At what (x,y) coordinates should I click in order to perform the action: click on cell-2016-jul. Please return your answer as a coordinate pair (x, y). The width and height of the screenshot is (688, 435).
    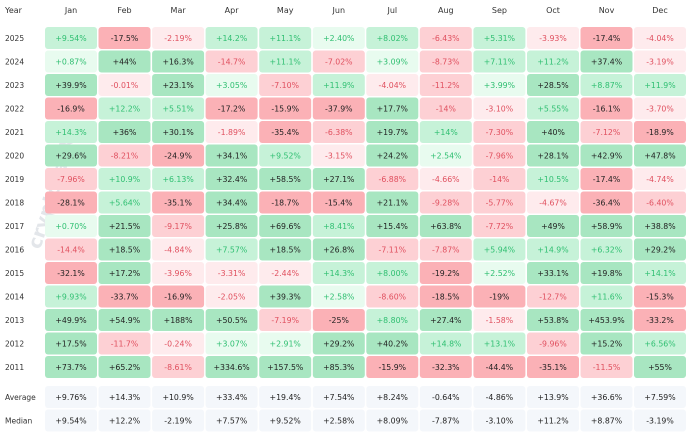
    Looking at the image, I should click on (392, 249).